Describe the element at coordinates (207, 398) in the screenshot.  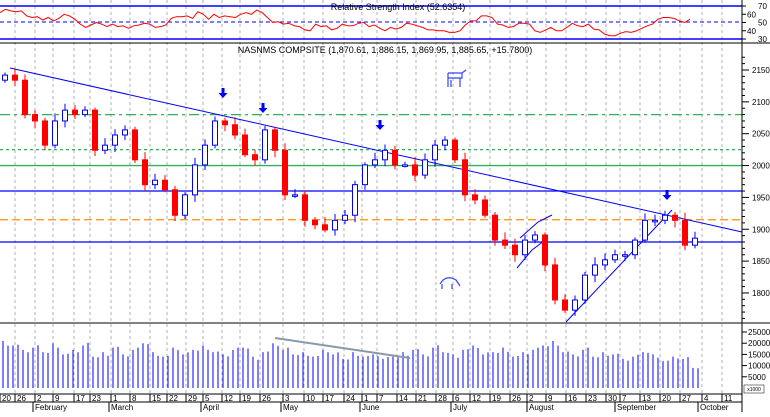
I see `date-label: 5` at that location.